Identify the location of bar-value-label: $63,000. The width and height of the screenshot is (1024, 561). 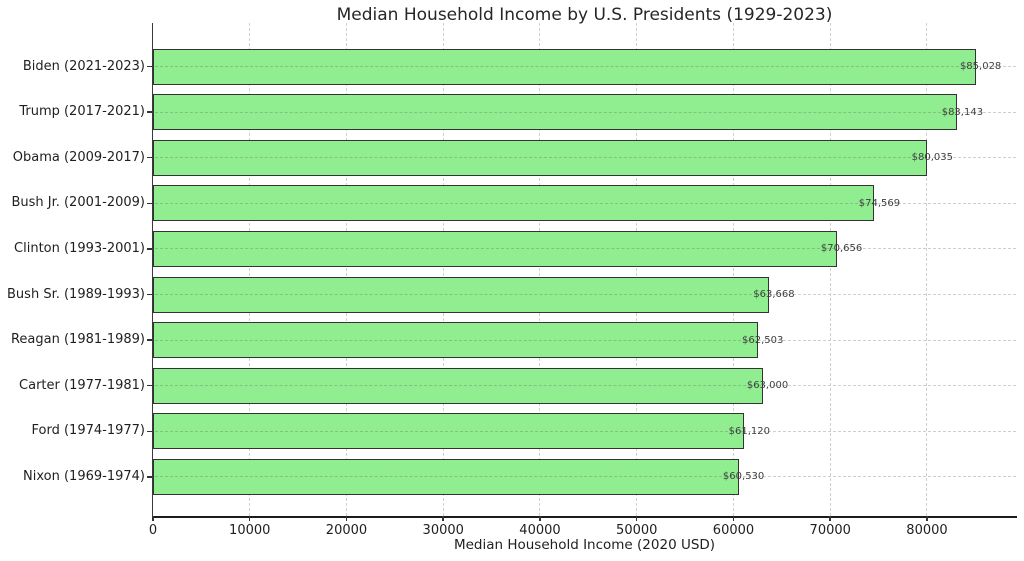
(767, 386).